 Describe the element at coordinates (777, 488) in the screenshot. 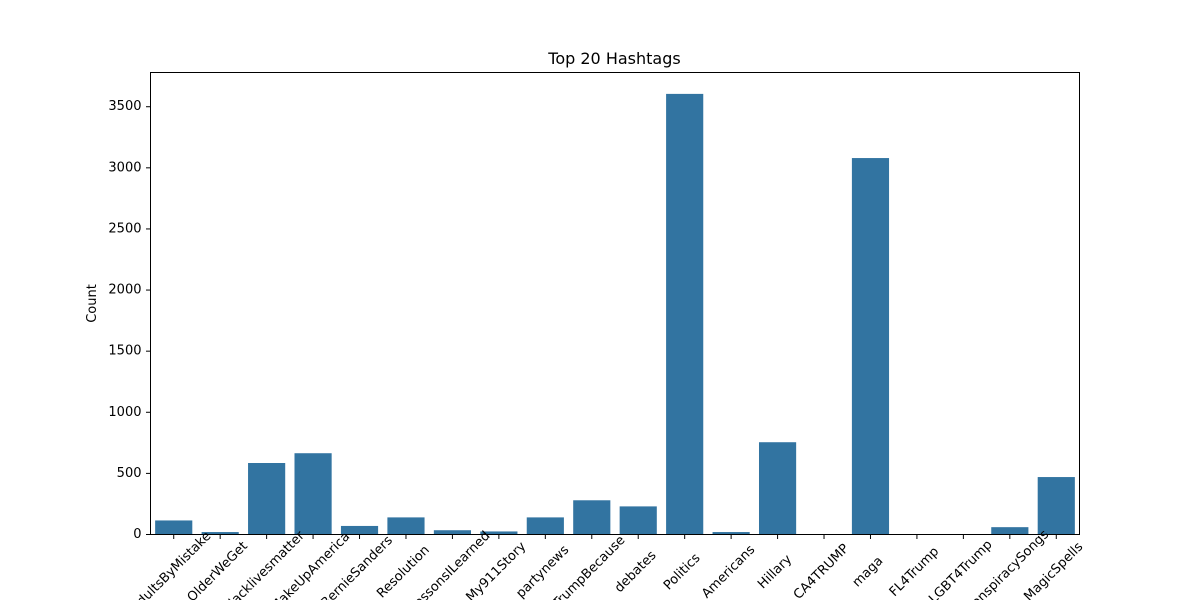

I see `bar-hillary` at that location.